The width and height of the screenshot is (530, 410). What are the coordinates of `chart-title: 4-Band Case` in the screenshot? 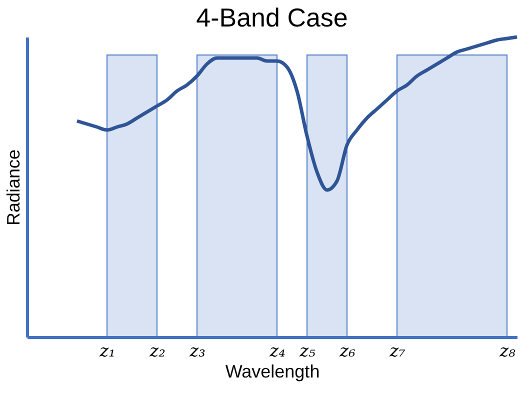 It's located at (272, 17).